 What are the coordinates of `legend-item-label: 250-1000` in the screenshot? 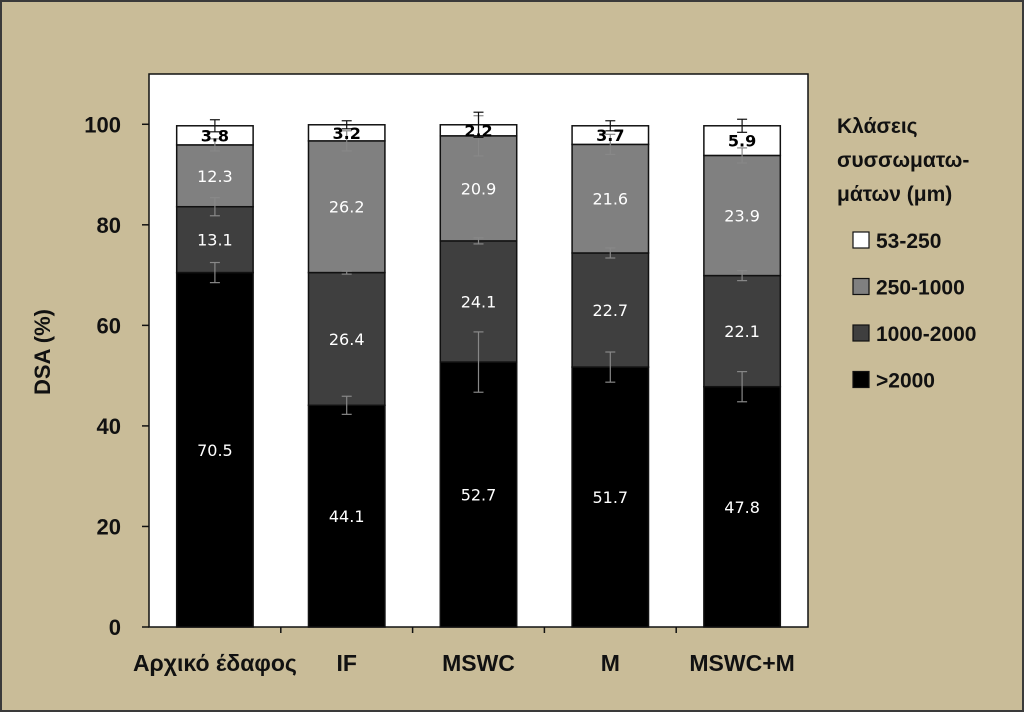 It's located at (920, 288).